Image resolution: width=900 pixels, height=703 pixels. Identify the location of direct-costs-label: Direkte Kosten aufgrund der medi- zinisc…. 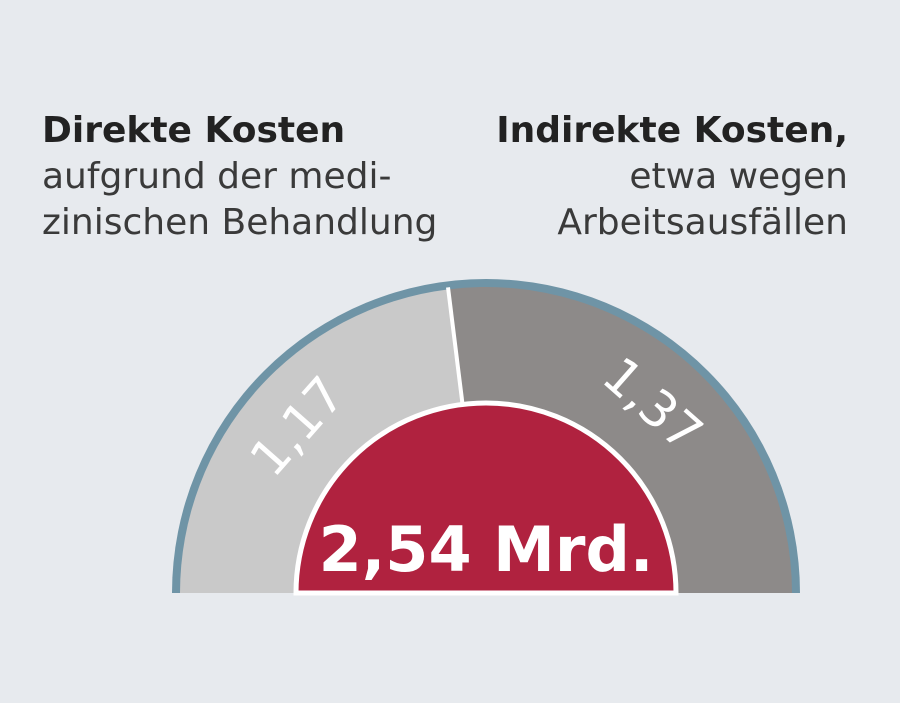
(239, 177).